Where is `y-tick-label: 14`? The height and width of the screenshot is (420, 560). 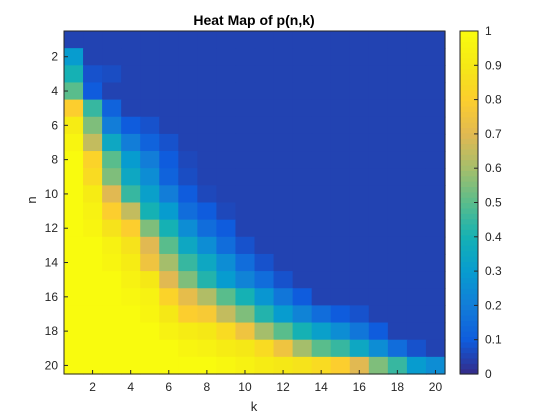
y-tick-label: 14 is located at coordinates (52, 263).